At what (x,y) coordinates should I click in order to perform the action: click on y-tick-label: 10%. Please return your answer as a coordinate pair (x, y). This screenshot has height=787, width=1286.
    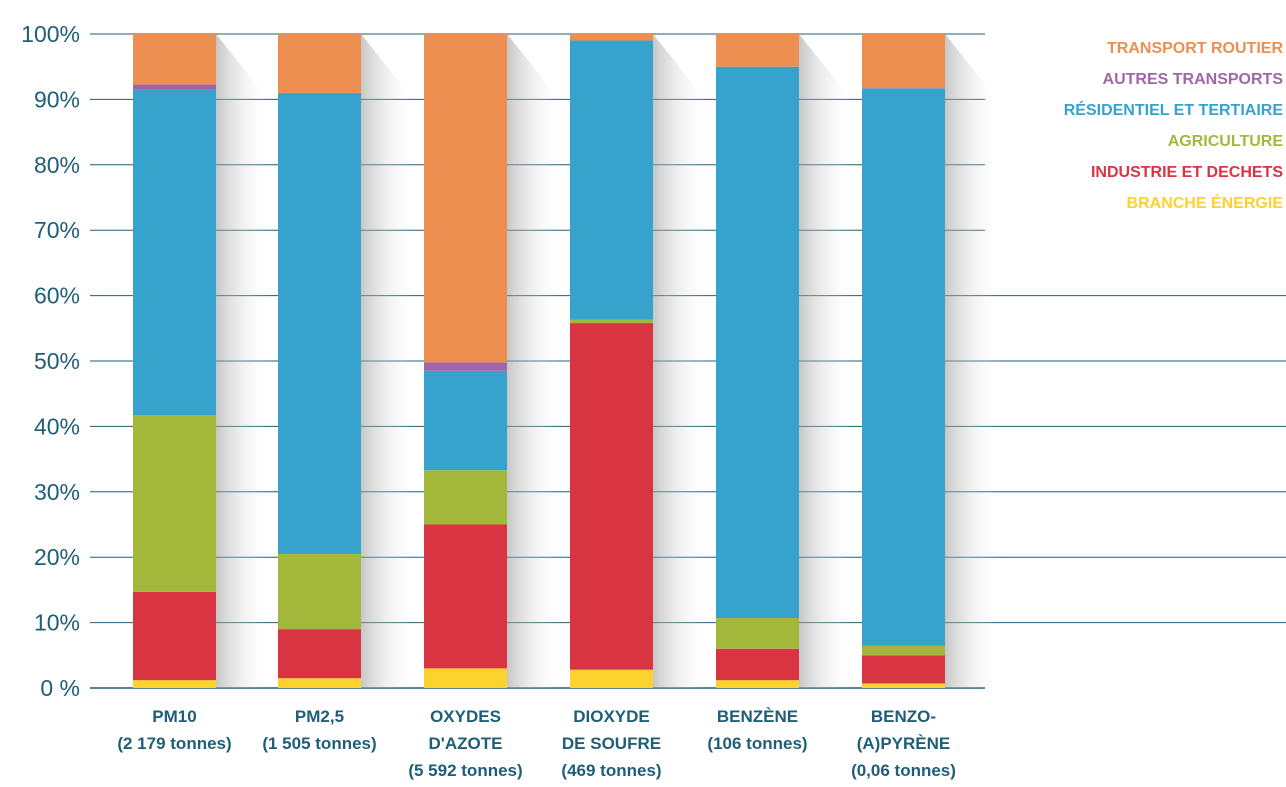
    Looking at the image, I should click on (57, 623).